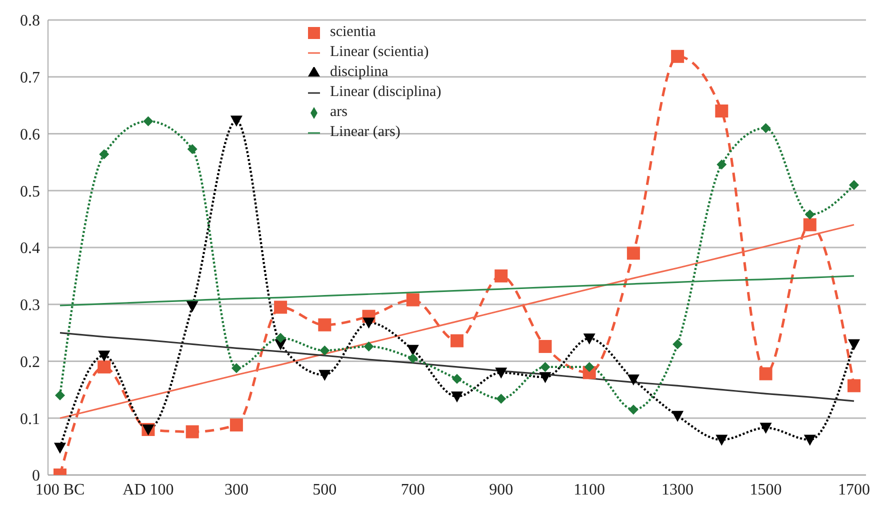 This screenshot has width=884, height=513. I want to click on line-series, so click(457, 367).